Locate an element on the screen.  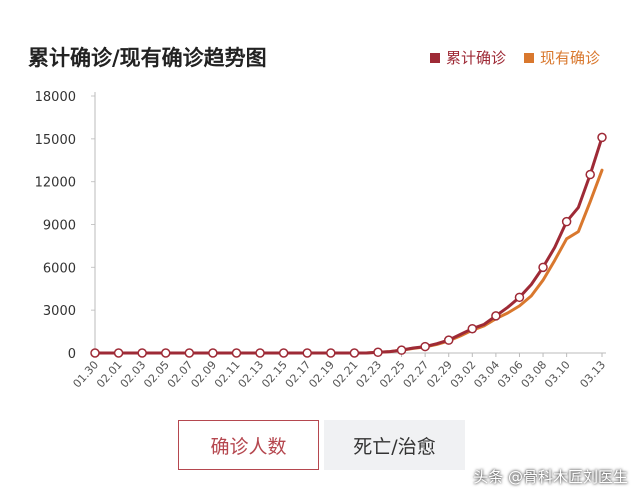
y-tick-label: 9000 is located at coordinates (59, 226).